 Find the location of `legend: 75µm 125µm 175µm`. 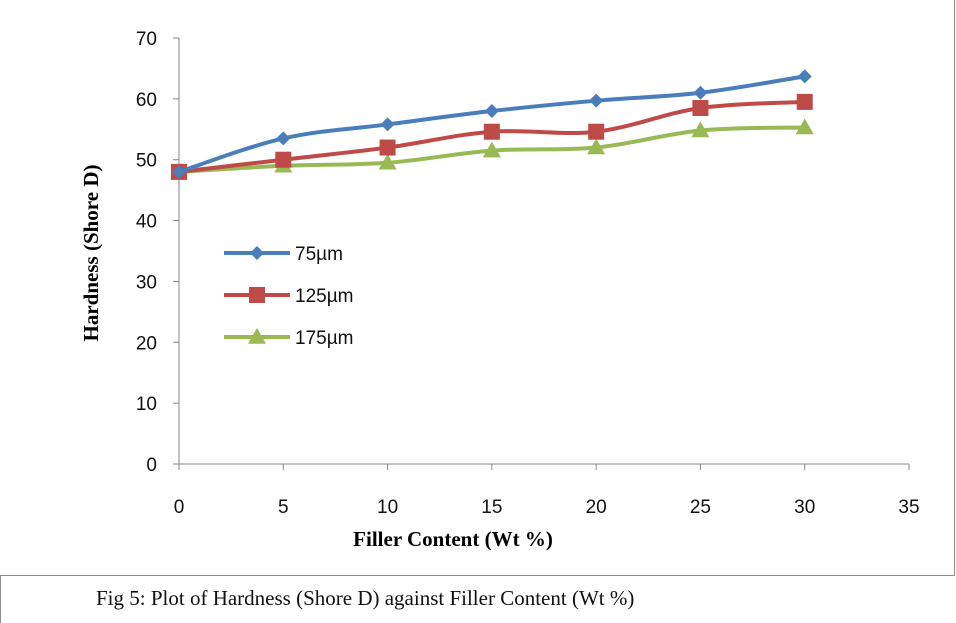

legend: 75µm 125µm 175µm is located at coordinates (288, 296).